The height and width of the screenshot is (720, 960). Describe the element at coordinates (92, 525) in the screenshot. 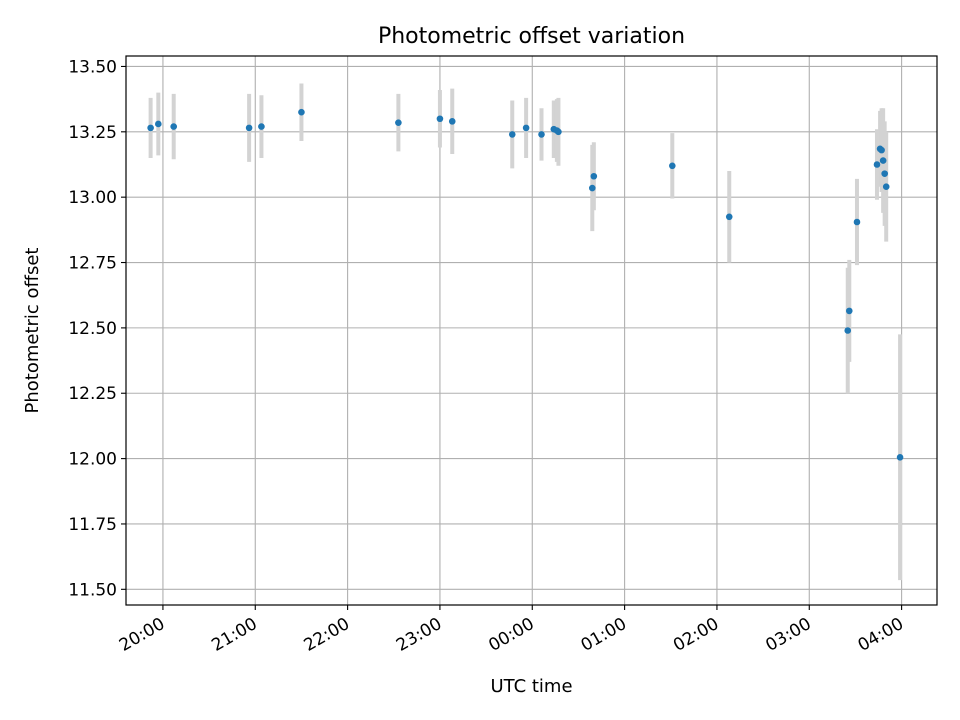

I see `y-tick-label-11-75: 11.75` at that location.